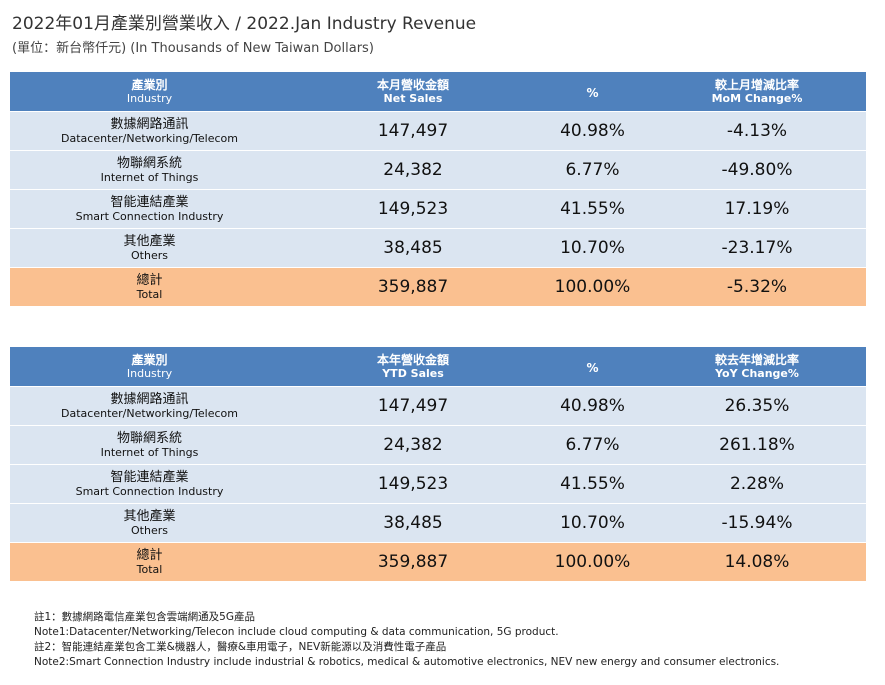  What do you see at coordinates (144, 617) in the screenshot?
I see `note-1-zh: 註1：數據網路電信產業包含雲端網通及5G產品` at bounding box center [144, 617].